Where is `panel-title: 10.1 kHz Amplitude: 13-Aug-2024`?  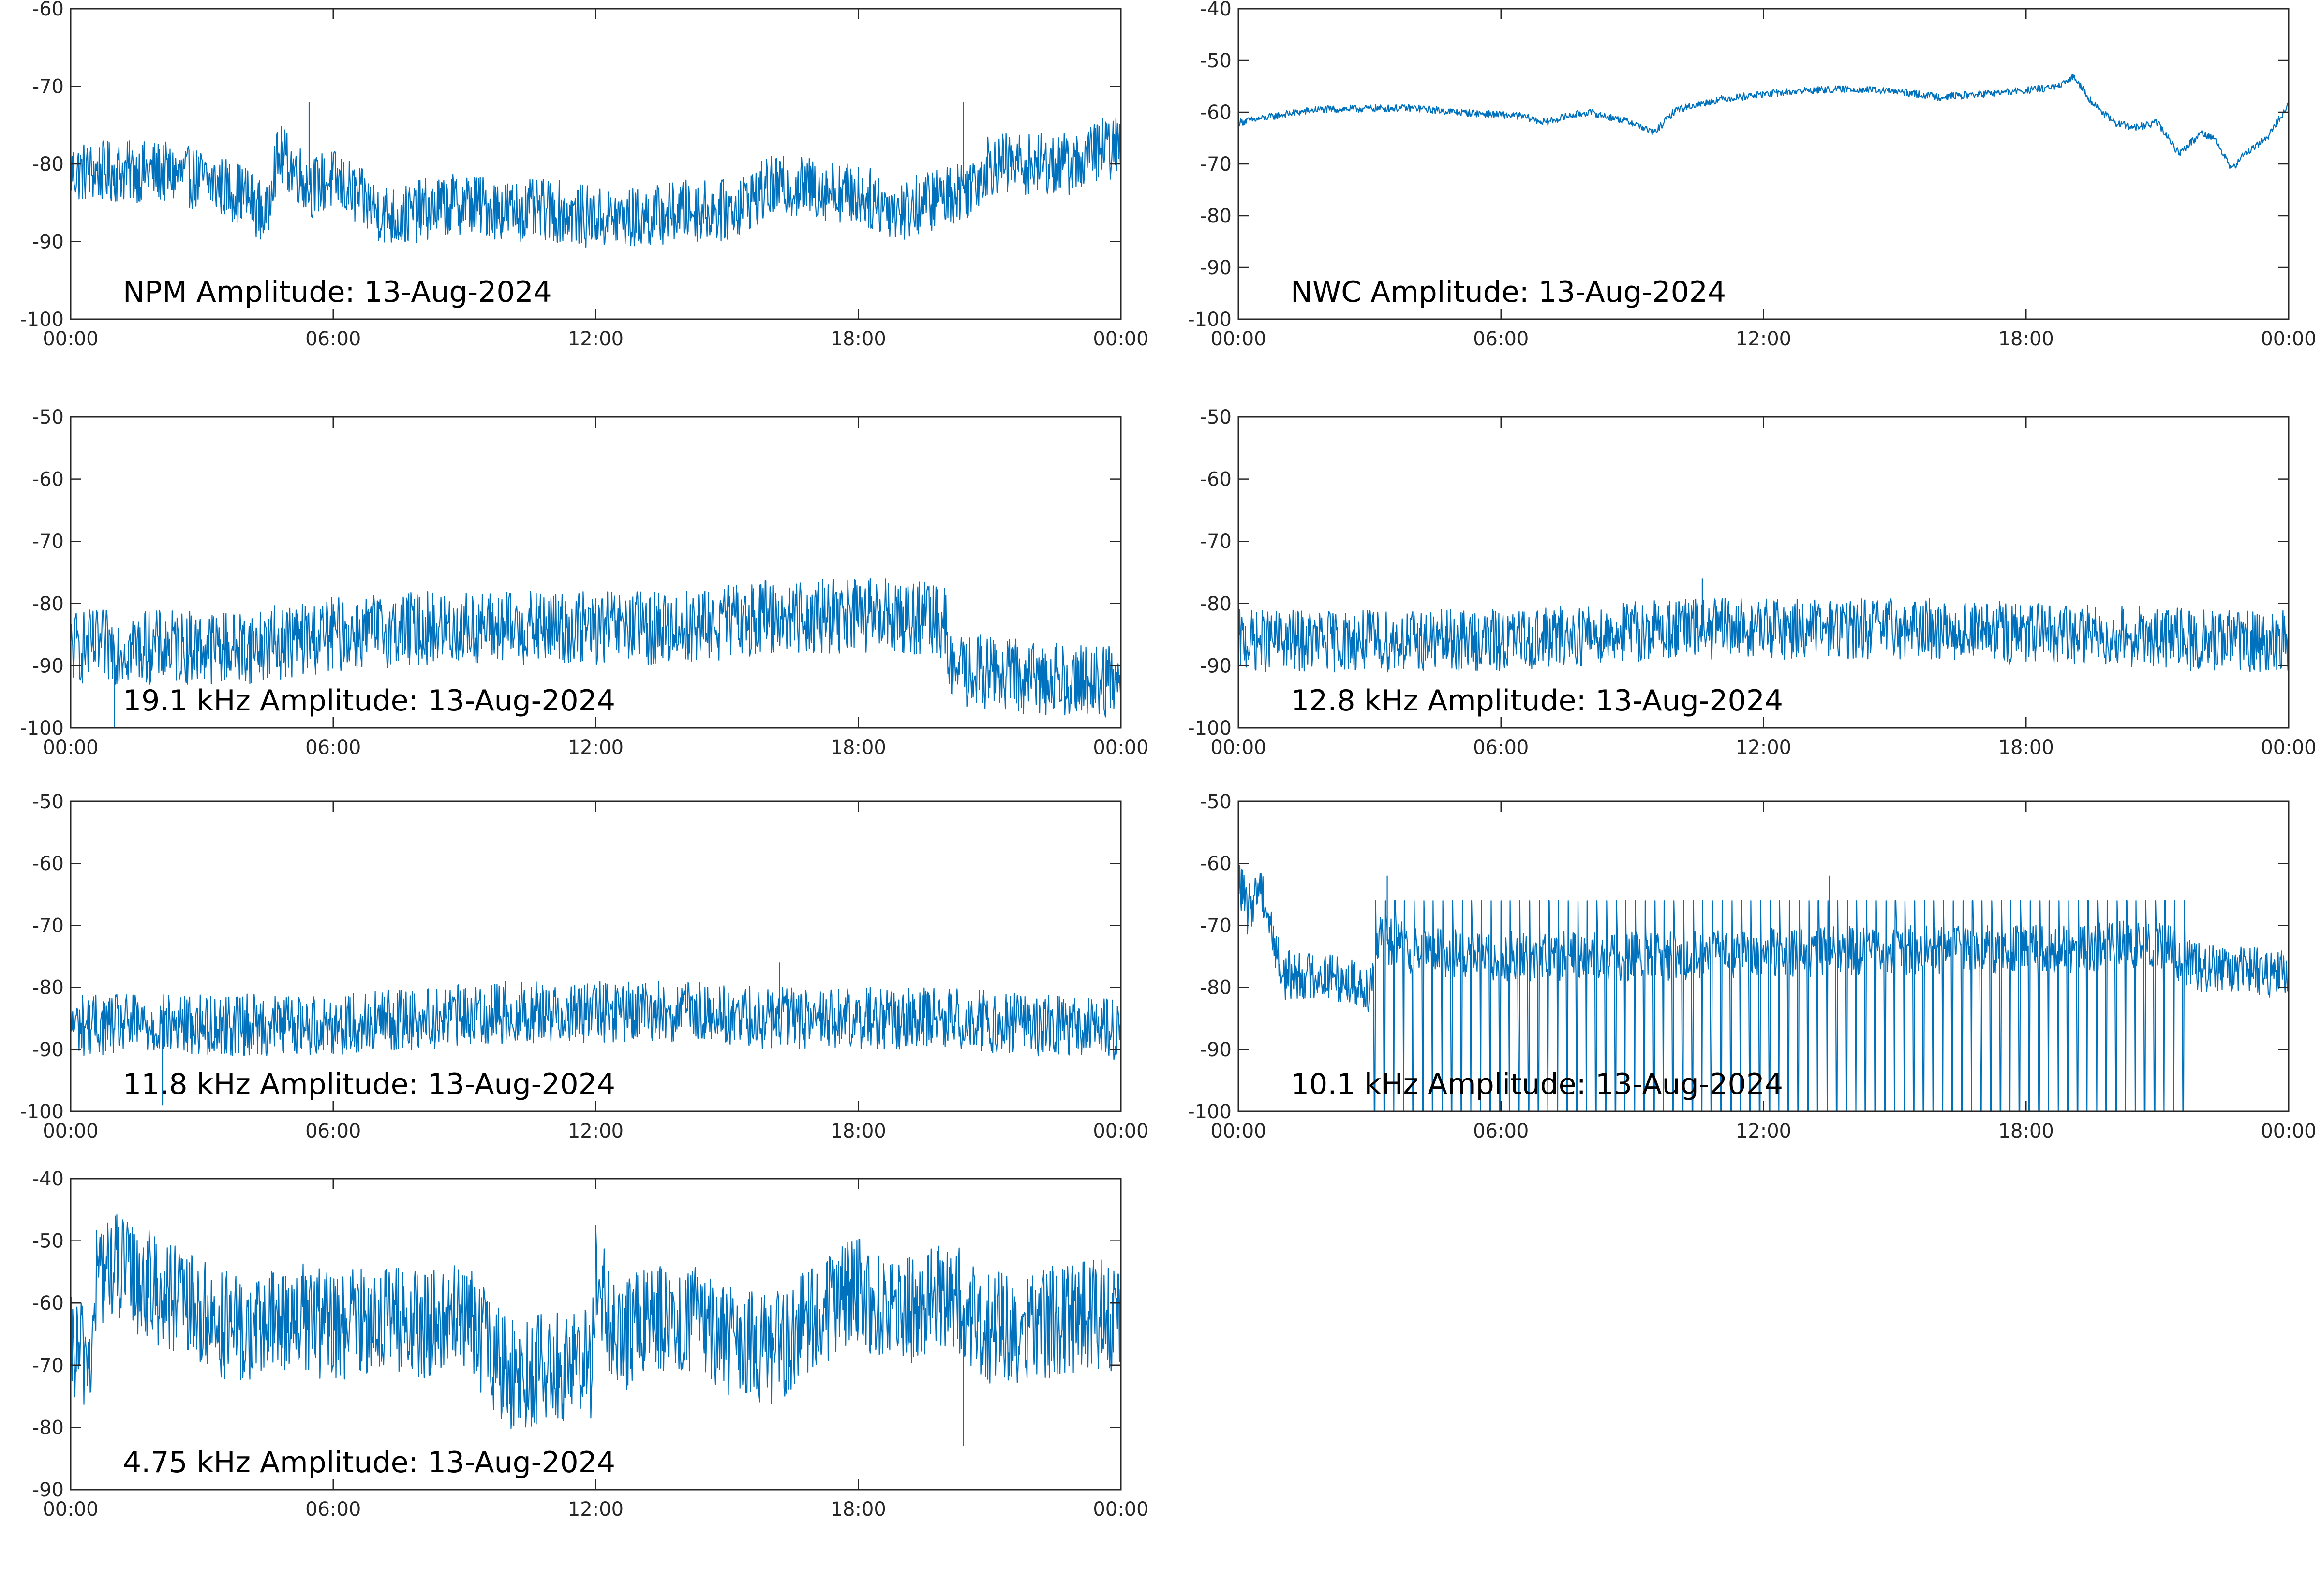 panel-title: 10.1 kHz Amplitude: 13-Aug-2024 is located at coordinates (1537, 1084).